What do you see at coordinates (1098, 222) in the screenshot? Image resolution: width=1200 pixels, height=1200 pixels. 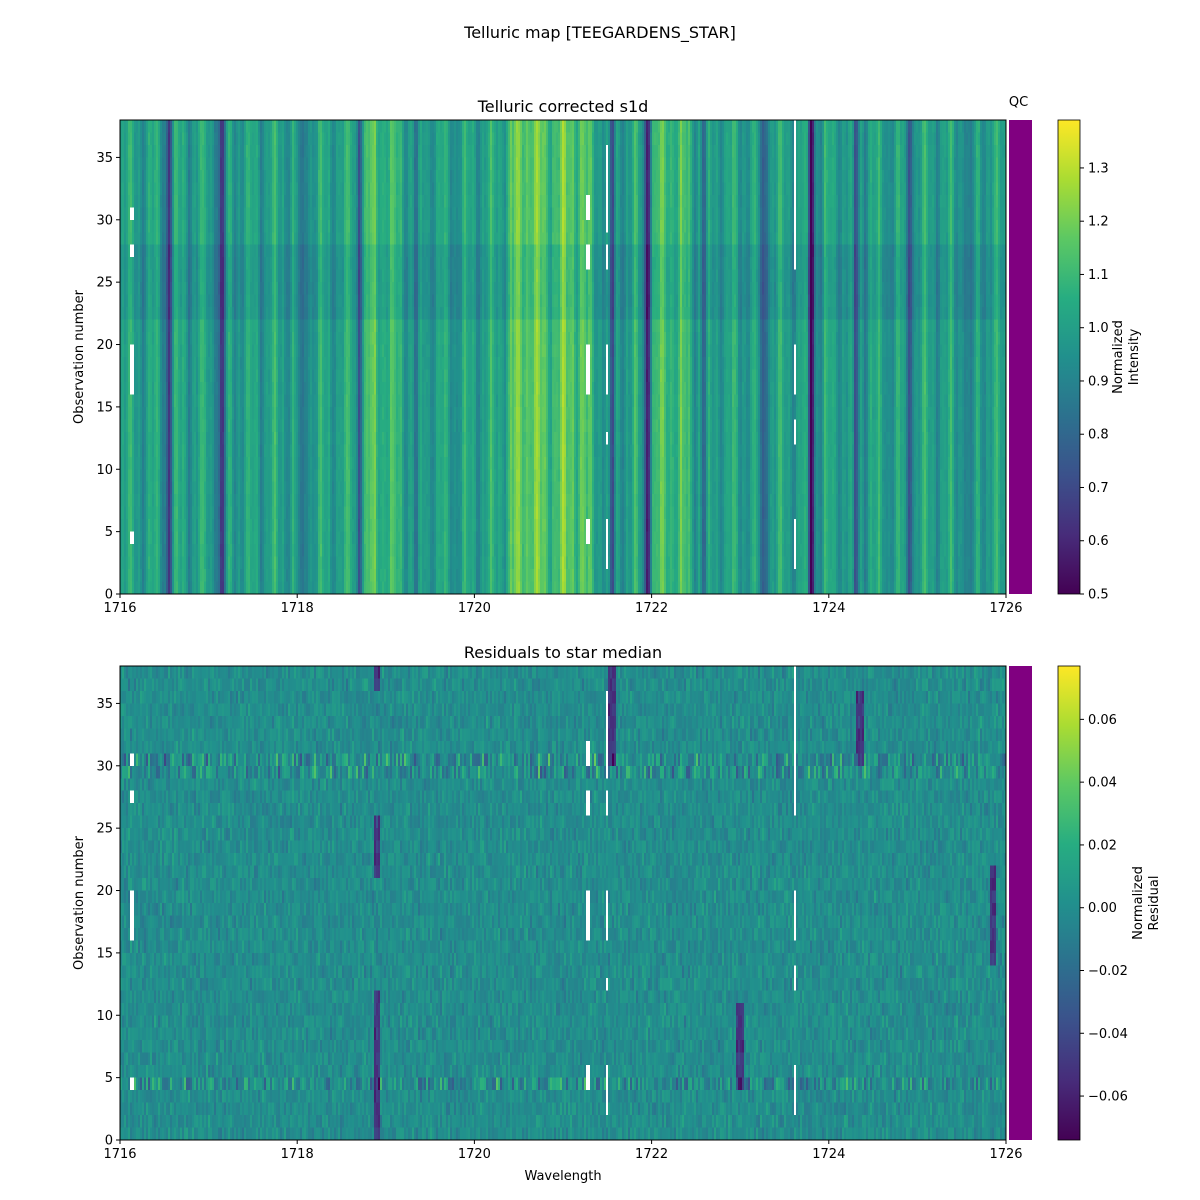 I see `colorbar-tick-label: 1.2` at bounding box center [1098, 222].